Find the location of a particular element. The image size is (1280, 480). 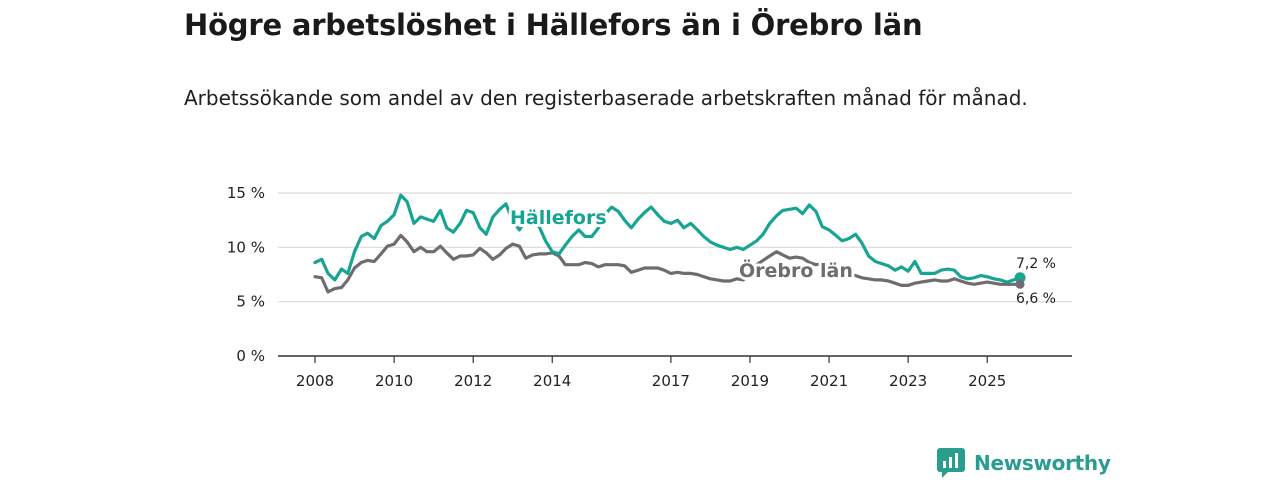

x-tick-label: 2010 is located at coordinates (394, 381).